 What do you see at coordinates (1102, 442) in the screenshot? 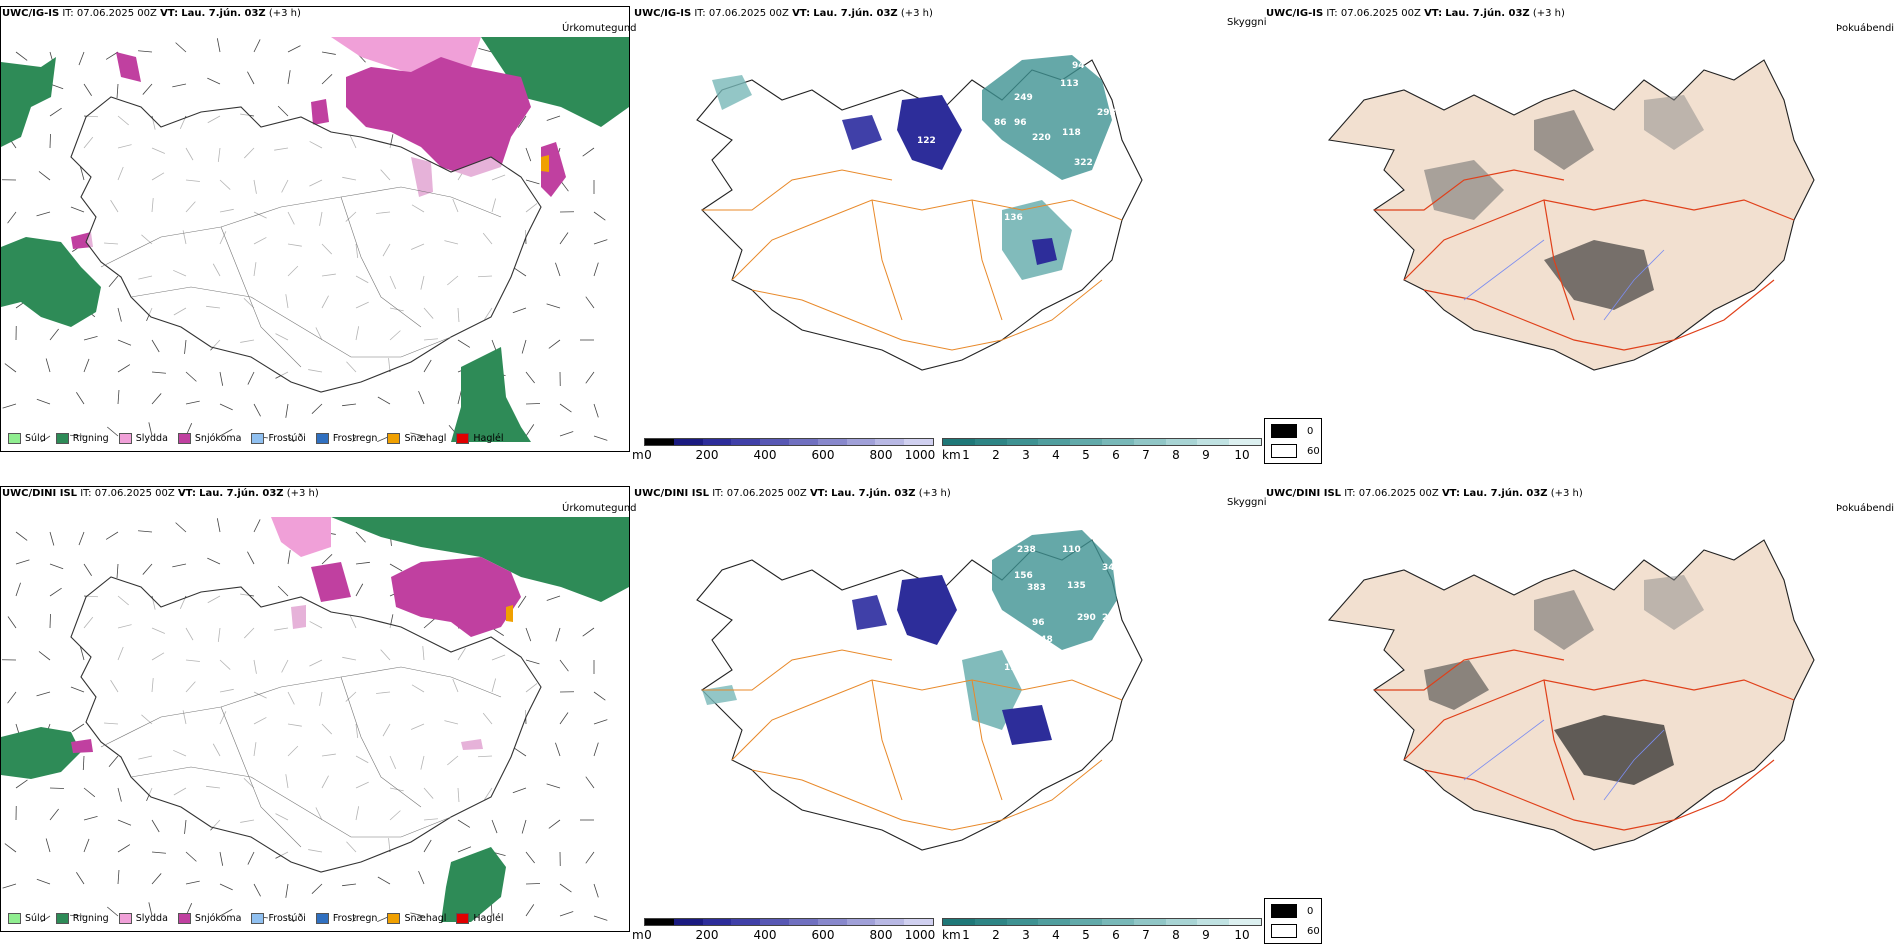
I see `colorbar-bar` at bounding box center [1102, 442].